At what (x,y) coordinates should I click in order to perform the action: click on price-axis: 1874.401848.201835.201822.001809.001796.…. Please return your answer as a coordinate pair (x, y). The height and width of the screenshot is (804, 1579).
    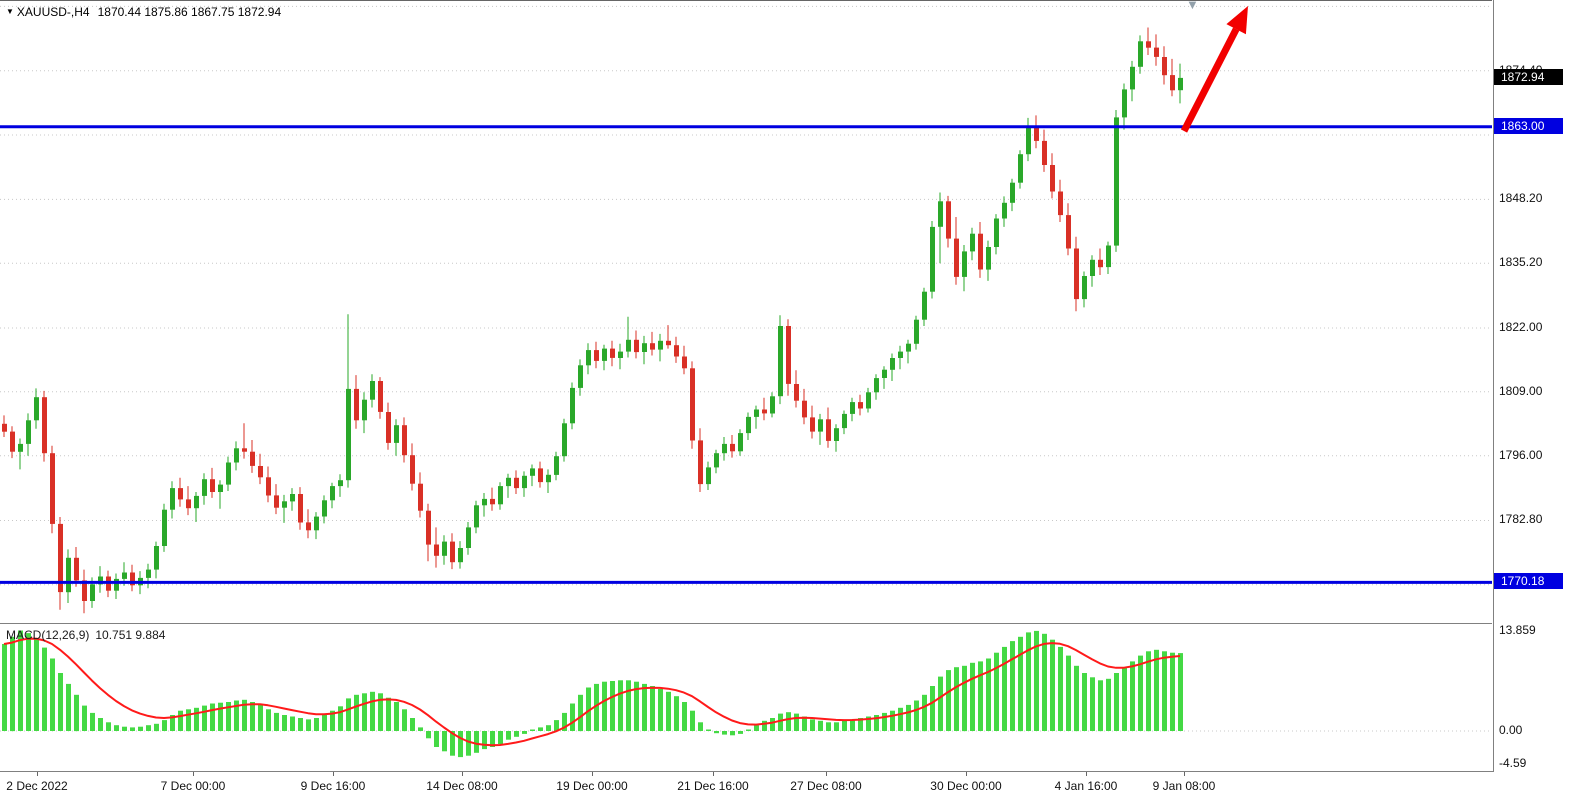
    Looking at the image, I should click on (1536, 401).